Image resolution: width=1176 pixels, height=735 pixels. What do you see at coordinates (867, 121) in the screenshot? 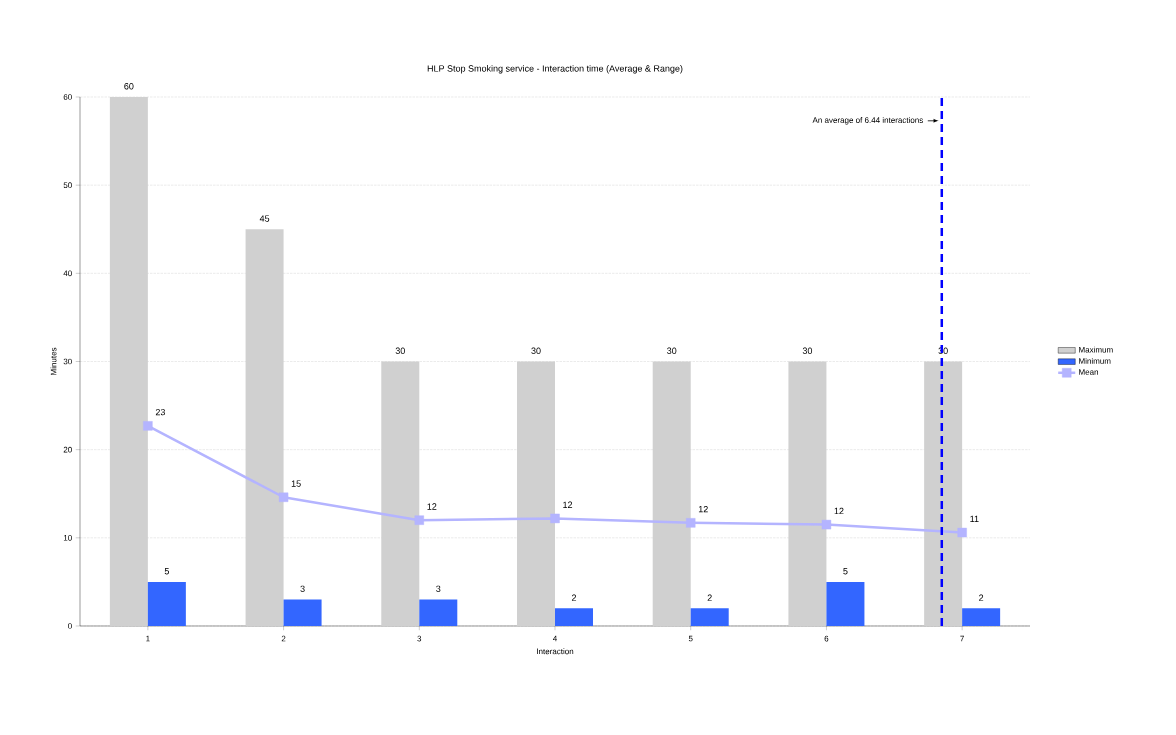
I see `ref-line-label: An average of 6.44 interactions` at bounding box center [867, 121].